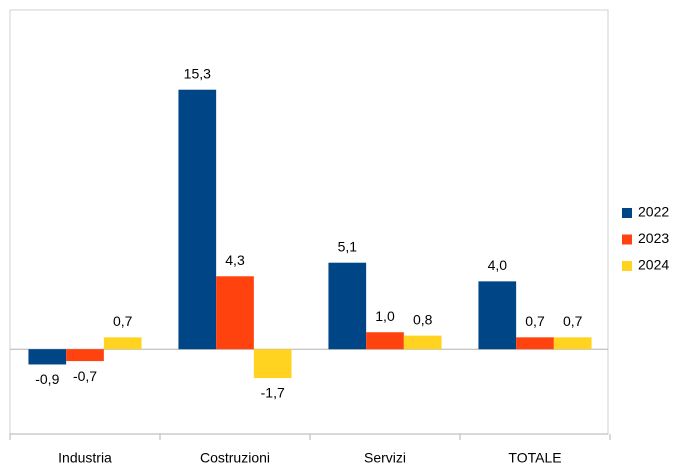 Image resolution: width=675 pixels, height=469 pixels. Describe the element at coordinates (235, 260) in the screenshot. I see `value-label: 4,3` at that location.